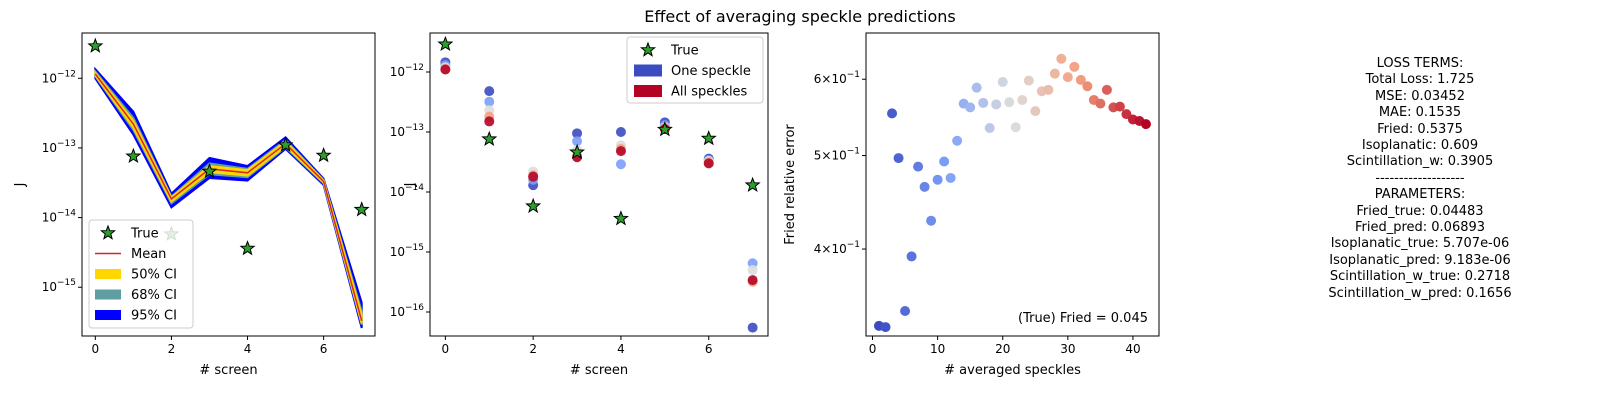 The width and height of the screenshot is (1600, 400). Describe the element at coordinates (648, 91) in the screenshot. I see `legend-swatch` at that location.